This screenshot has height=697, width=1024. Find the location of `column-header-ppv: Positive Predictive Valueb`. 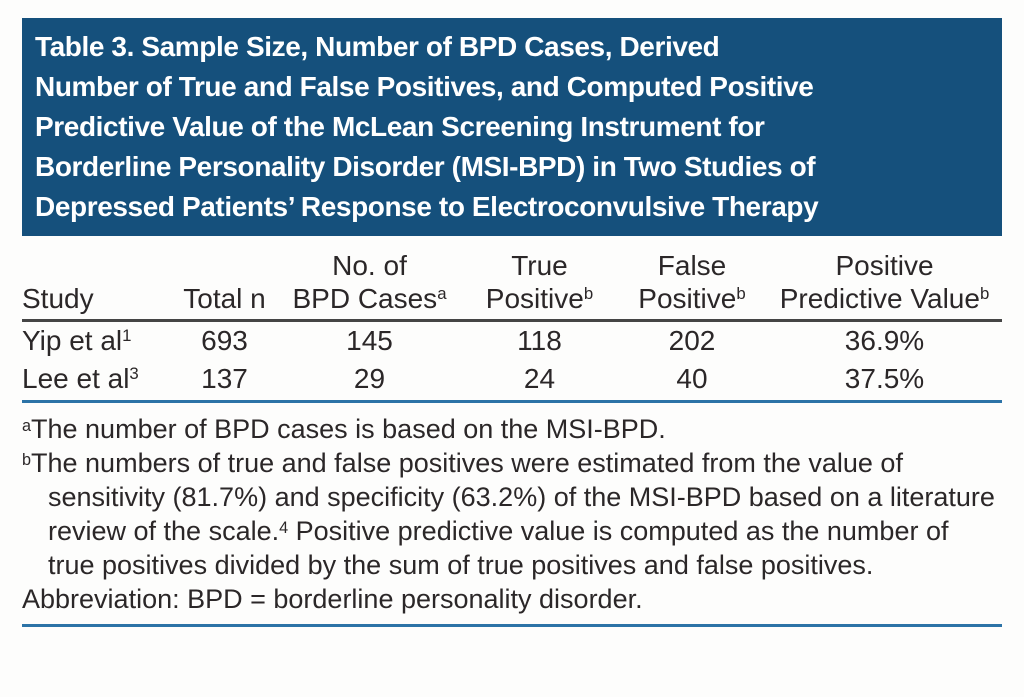

column-header-ppv: Positive Predictive Valueb is located at coordinates (884, 282).